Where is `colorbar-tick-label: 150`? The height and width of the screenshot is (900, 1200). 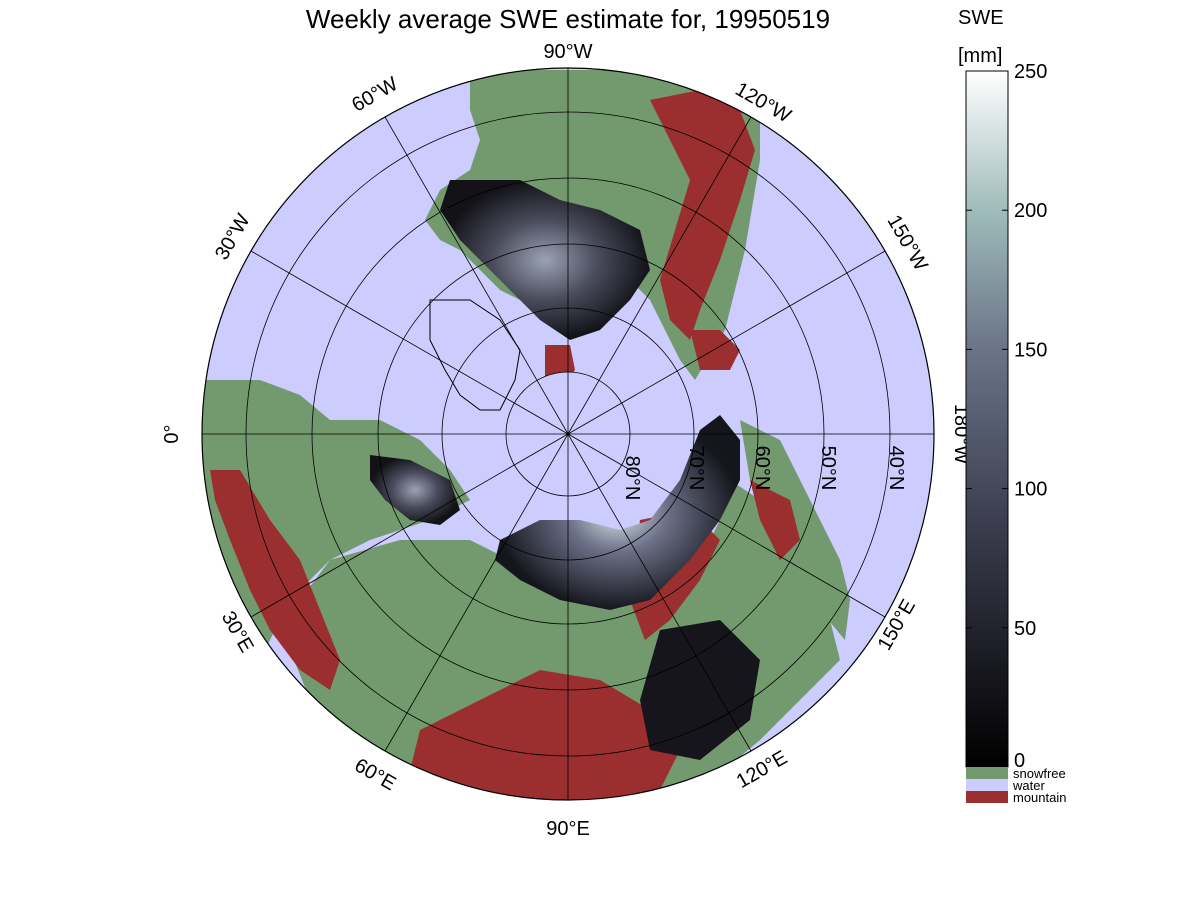 colorbar-tick-label: 150 is located at coordinates (1030, 350).